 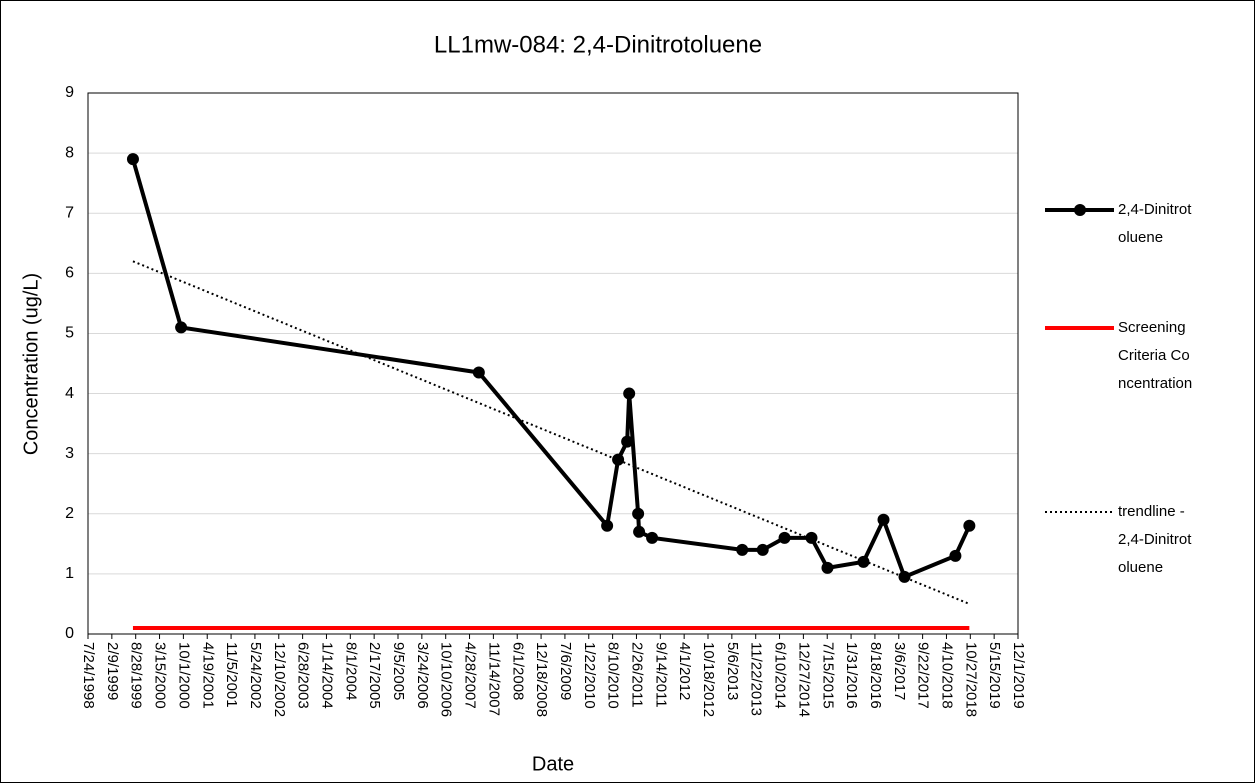 I want to click on x-tick-label: 7/24/1998, so click(x=88, y=675).